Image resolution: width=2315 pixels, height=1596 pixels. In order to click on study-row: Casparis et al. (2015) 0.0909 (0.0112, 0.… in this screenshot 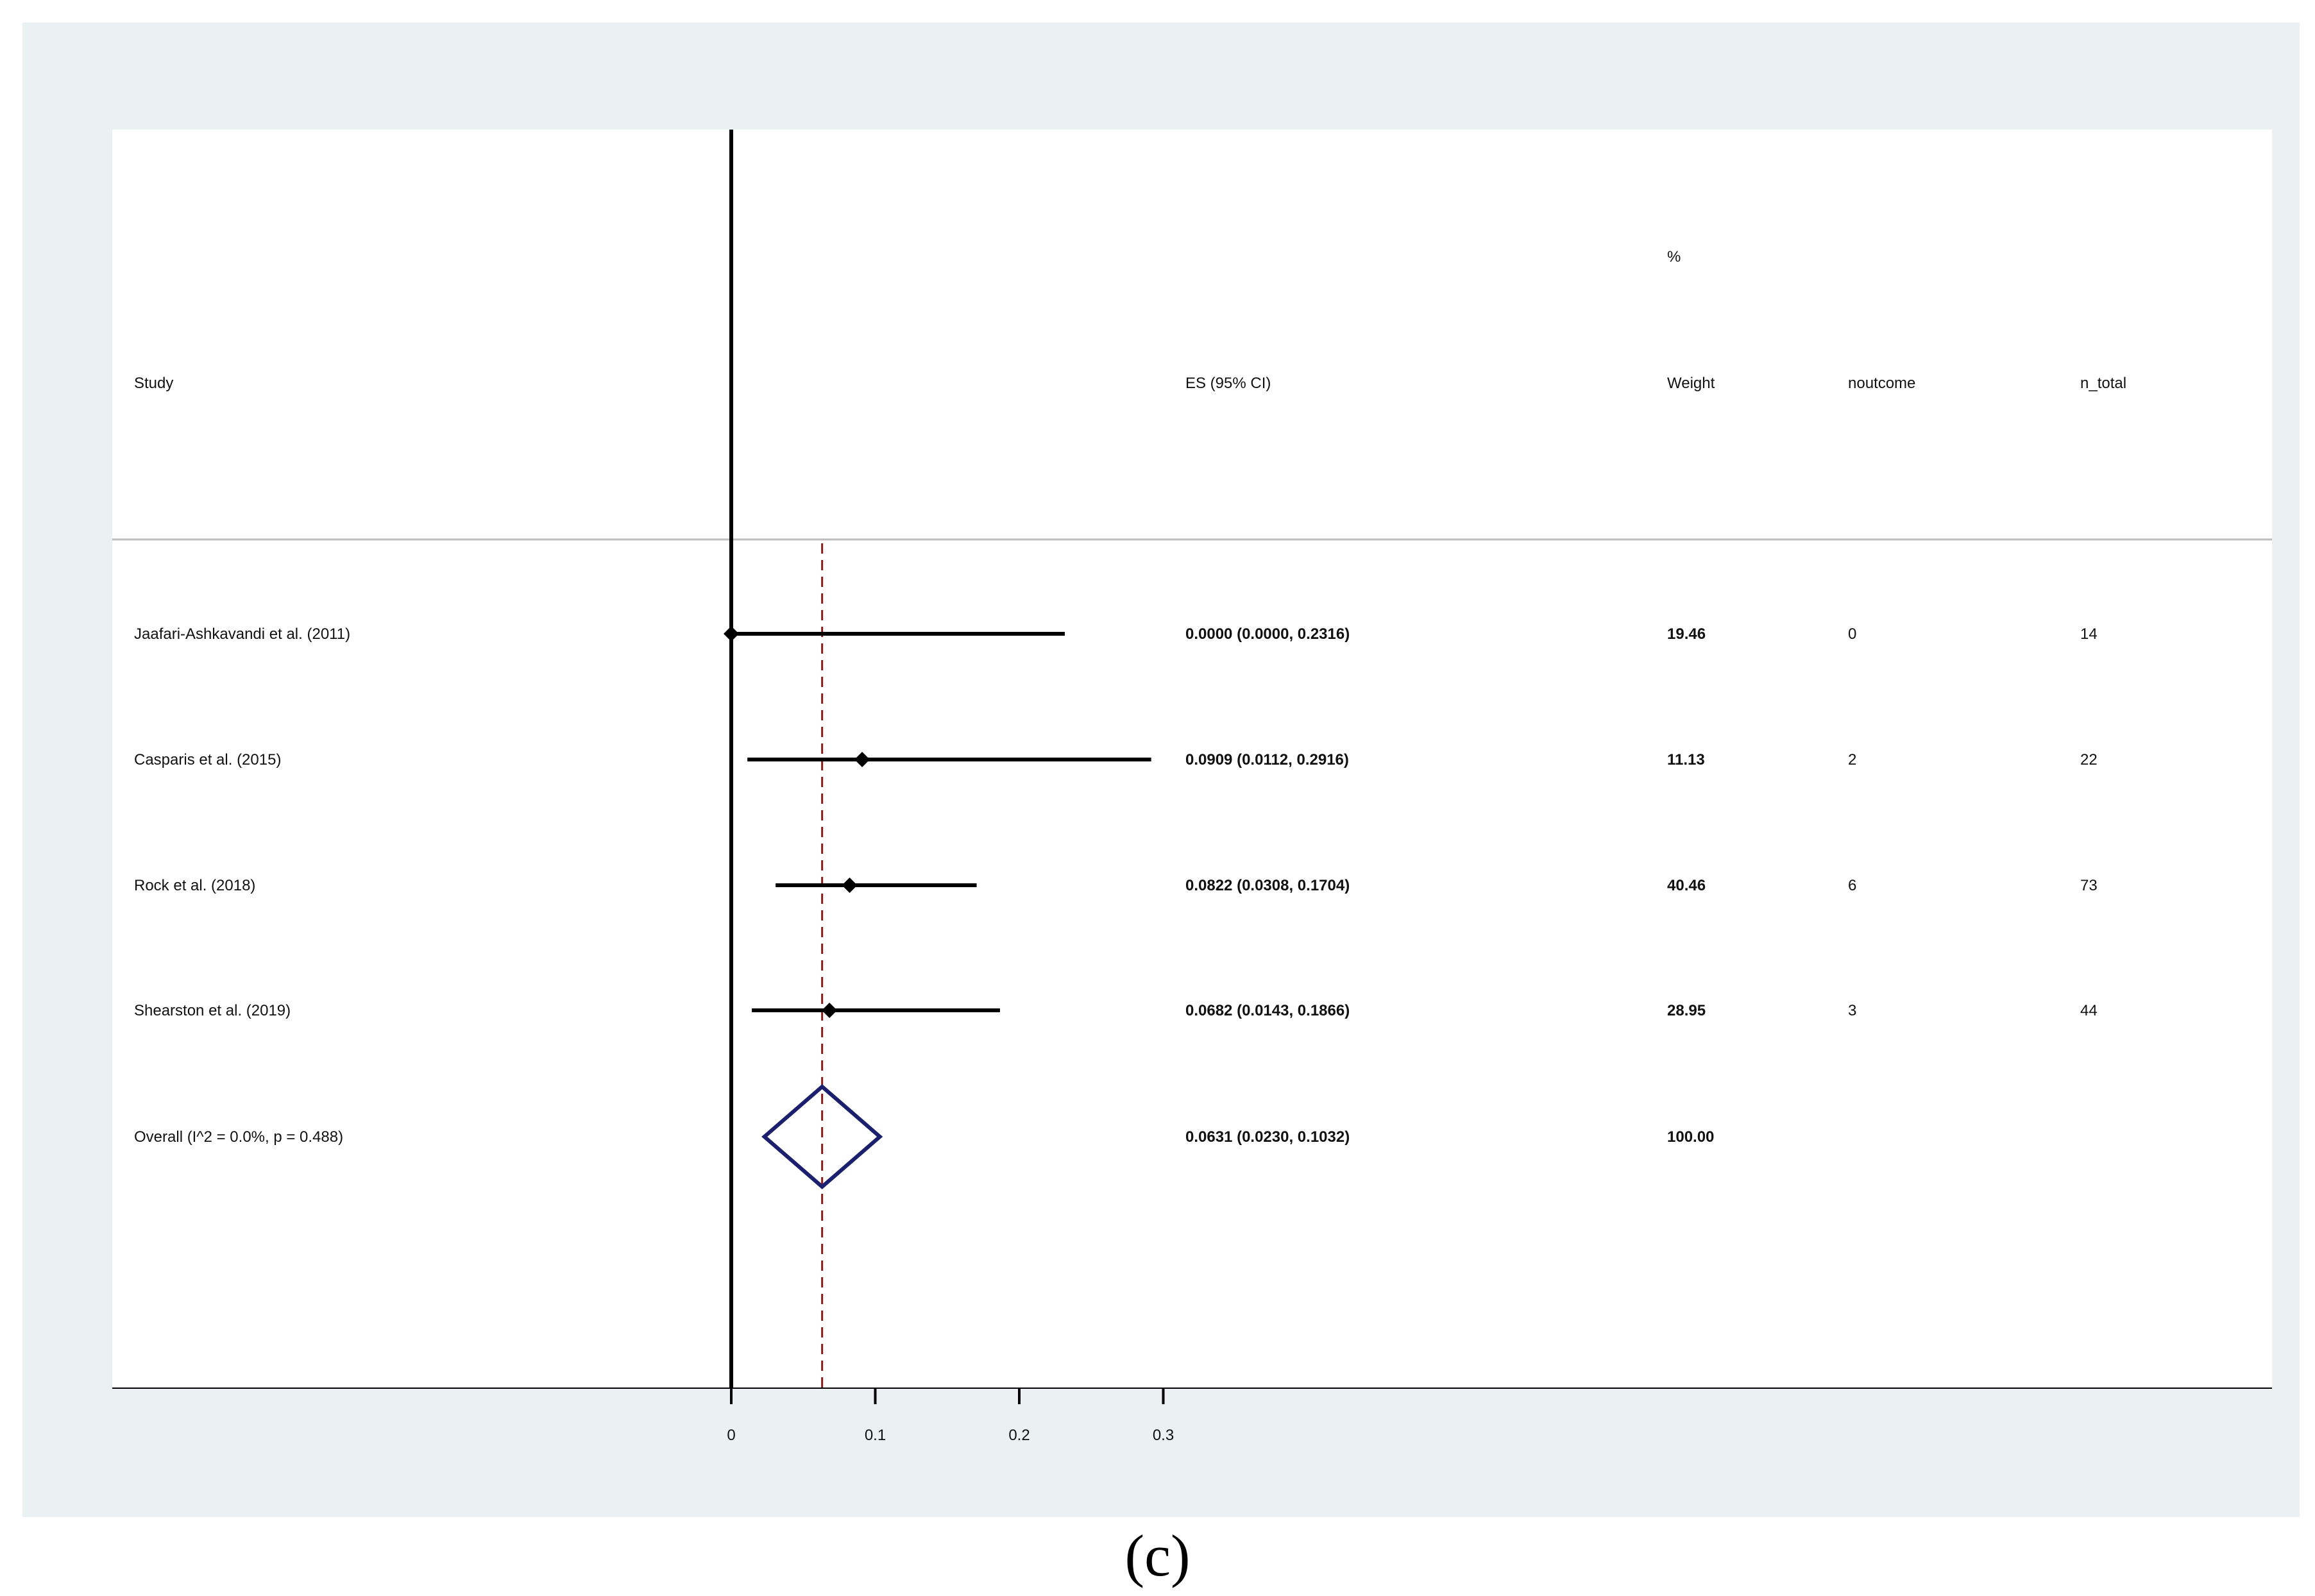, I will do `click(1116, 759)`.